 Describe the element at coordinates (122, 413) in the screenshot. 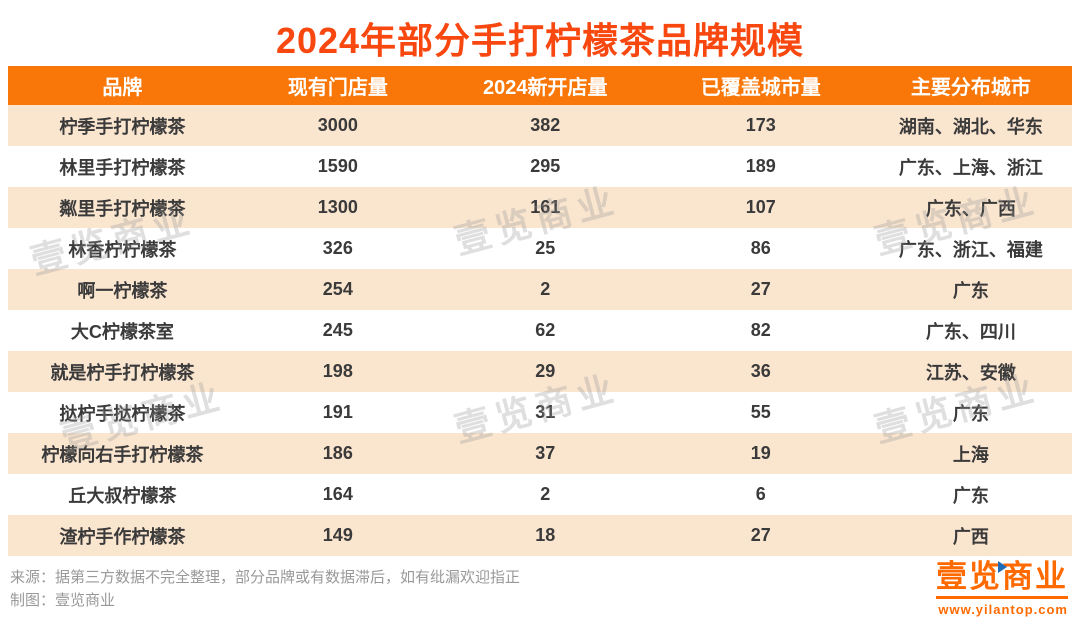

I see `brand-cell: 挞柠手挞柠檬茶` at that location.